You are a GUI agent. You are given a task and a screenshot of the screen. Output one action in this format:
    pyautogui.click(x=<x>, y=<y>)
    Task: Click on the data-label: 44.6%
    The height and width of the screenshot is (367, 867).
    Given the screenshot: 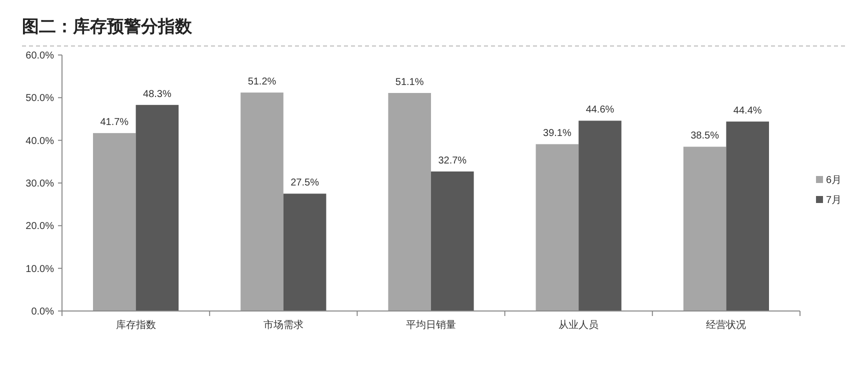 What is the action you would take?
    pyautogui.click(x=600, y=110)
    